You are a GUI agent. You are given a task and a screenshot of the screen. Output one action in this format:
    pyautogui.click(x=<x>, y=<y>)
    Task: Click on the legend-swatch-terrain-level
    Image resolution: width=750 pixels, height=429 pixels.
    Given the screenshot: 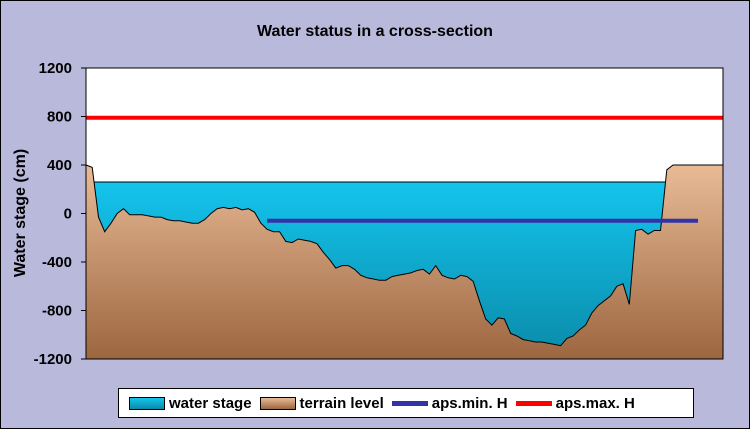 What is the action you would take?
    pyautogui.click(x=277, y=403)
    